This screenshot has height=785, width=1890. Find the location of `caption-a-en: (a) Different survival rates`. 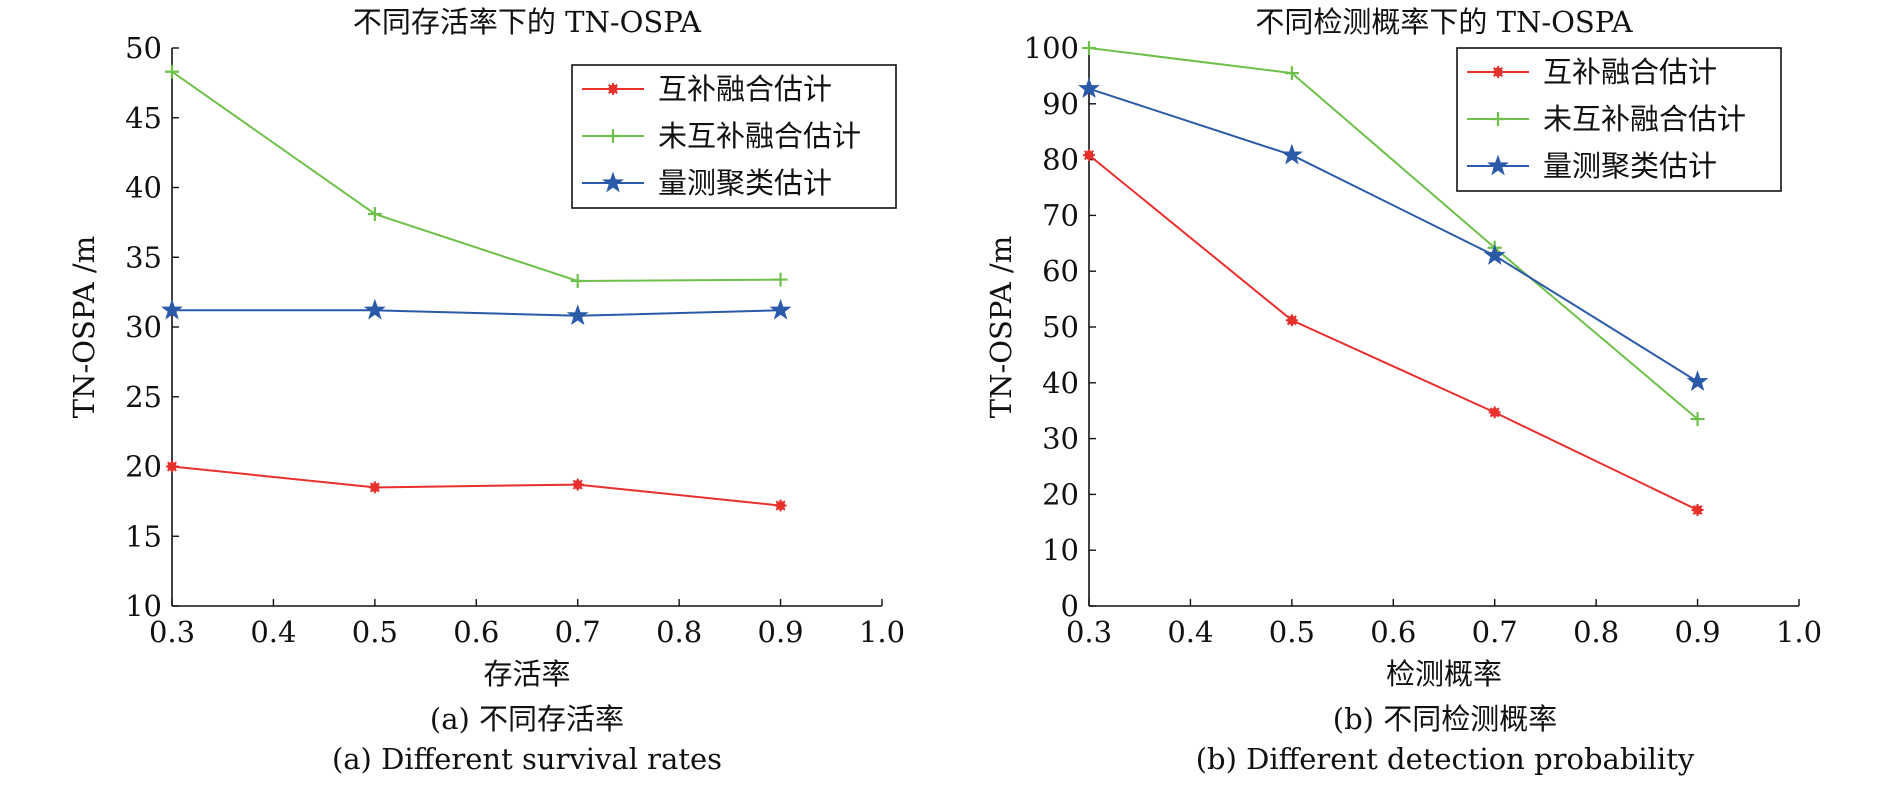

caption-a-en: (a) Different survival rates is located at coordinates (527, 759).